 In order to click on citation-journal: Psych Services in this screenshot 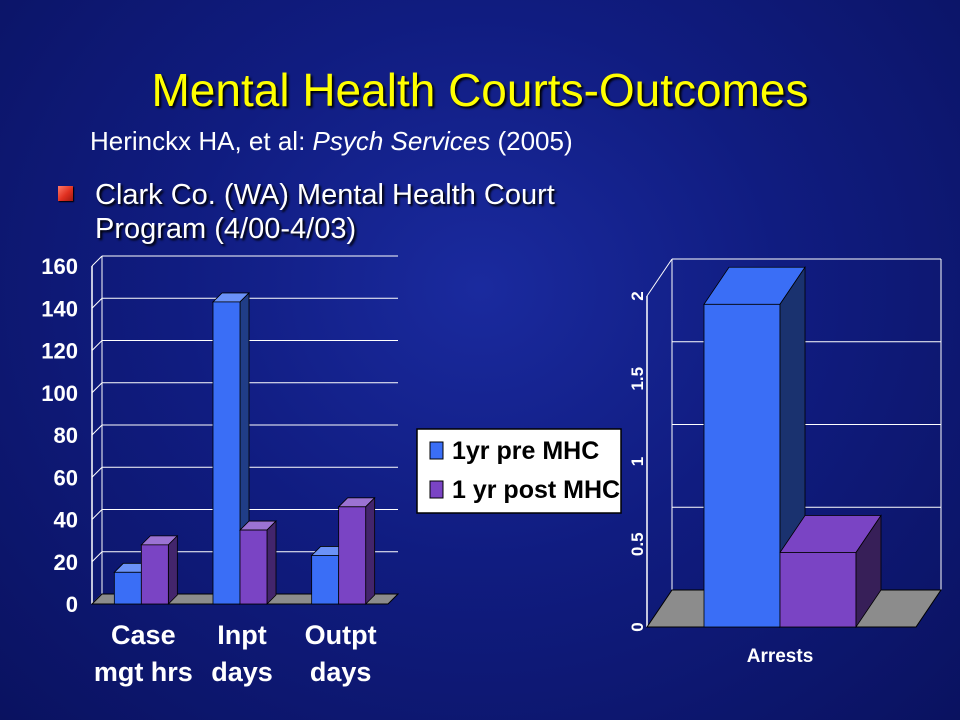, I will do `click(401, 141)`.